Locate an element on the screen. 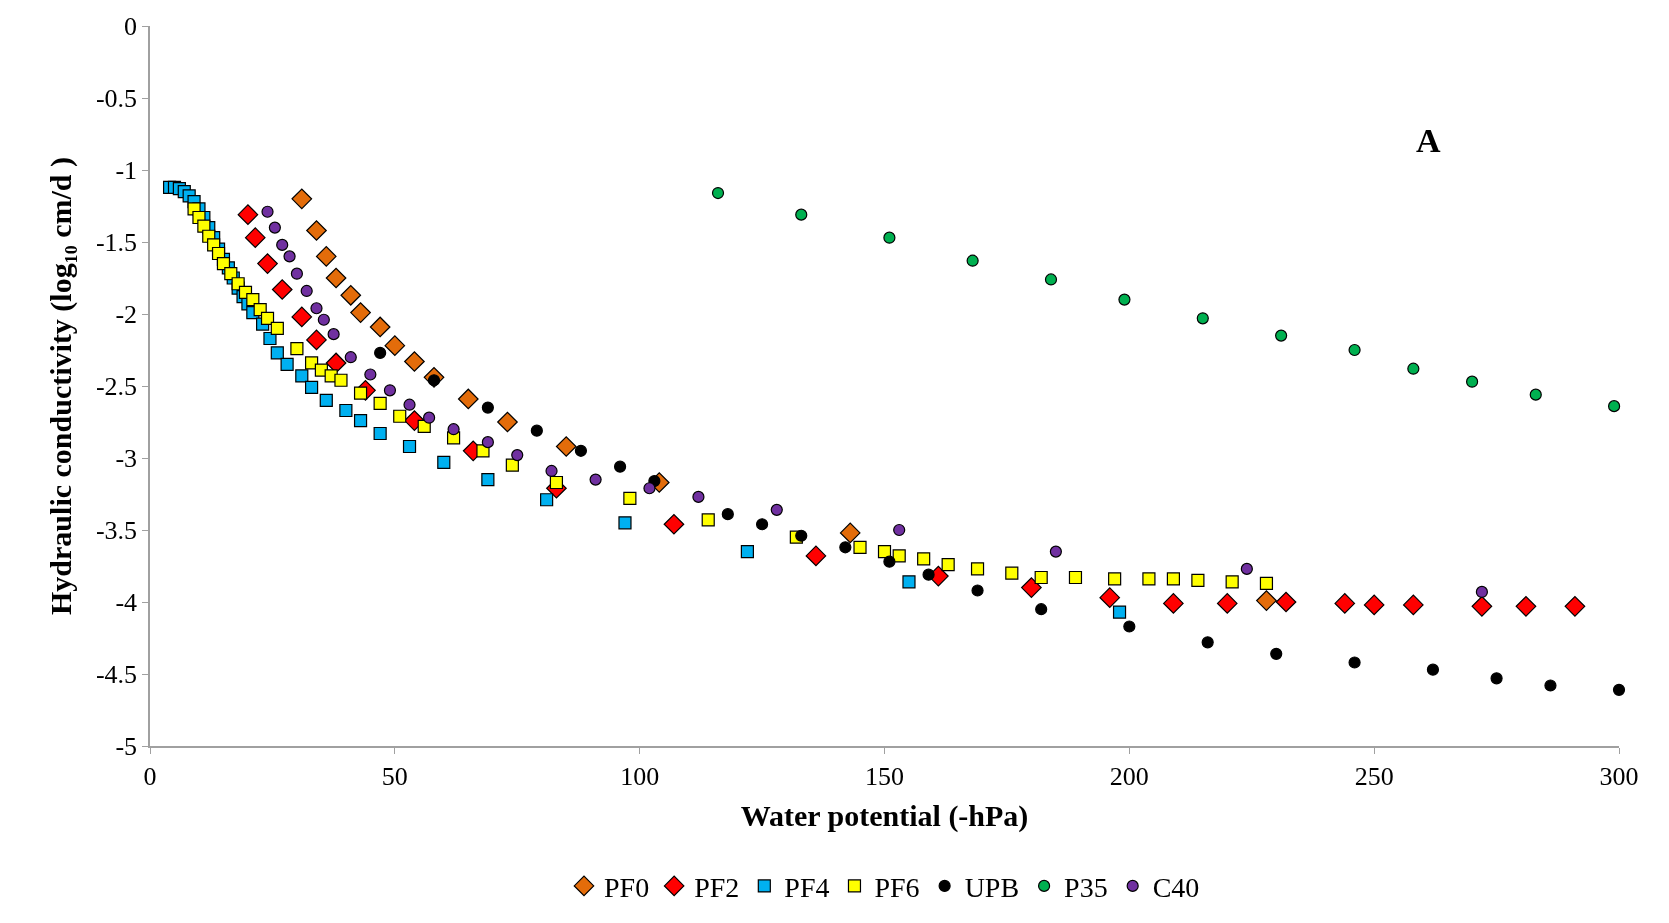 This screenshot has width=1669, height=923. y-tick-label: -3 is located at coordinates (126, 459).